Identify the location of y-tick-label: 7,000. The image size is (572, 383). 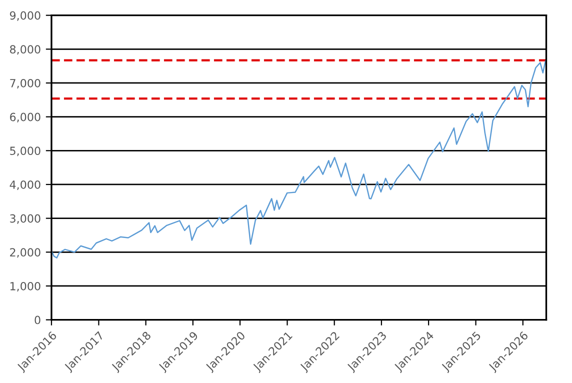
(25, 83).